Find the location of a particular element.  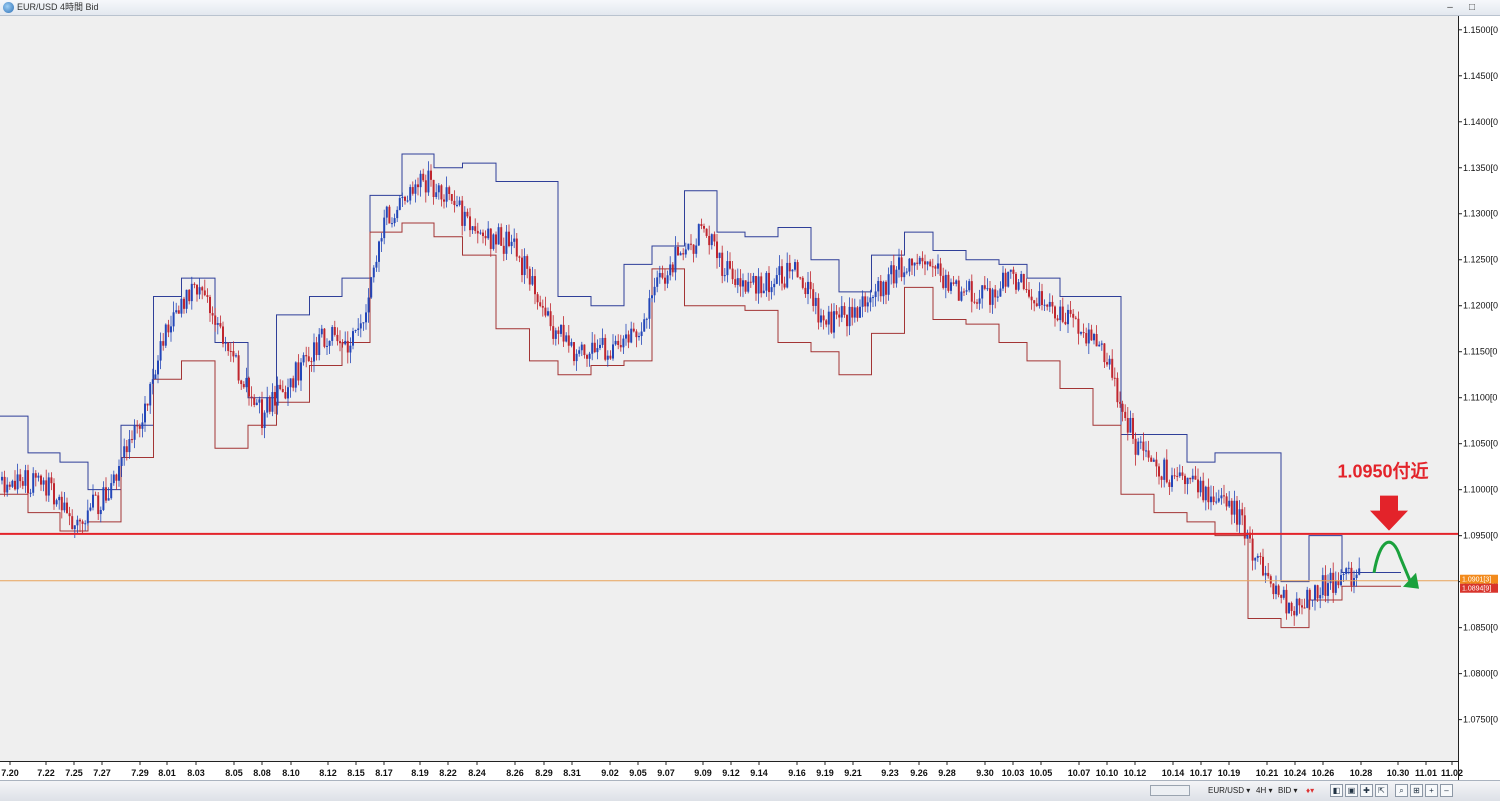

time-tick-label: 8.05 is located at coordinates (234, 773).